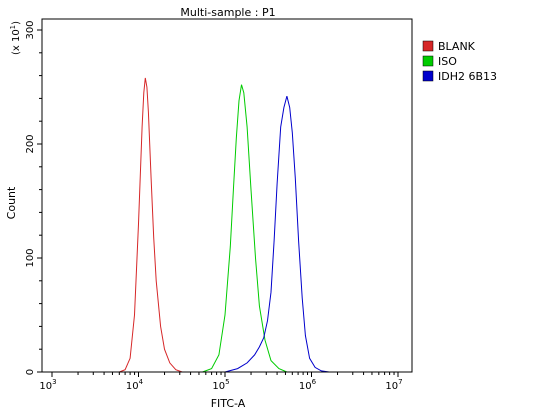  Describe the element at coordinates (11, 202) in the screenshot. I see `y-axis-label: Count` at that location.